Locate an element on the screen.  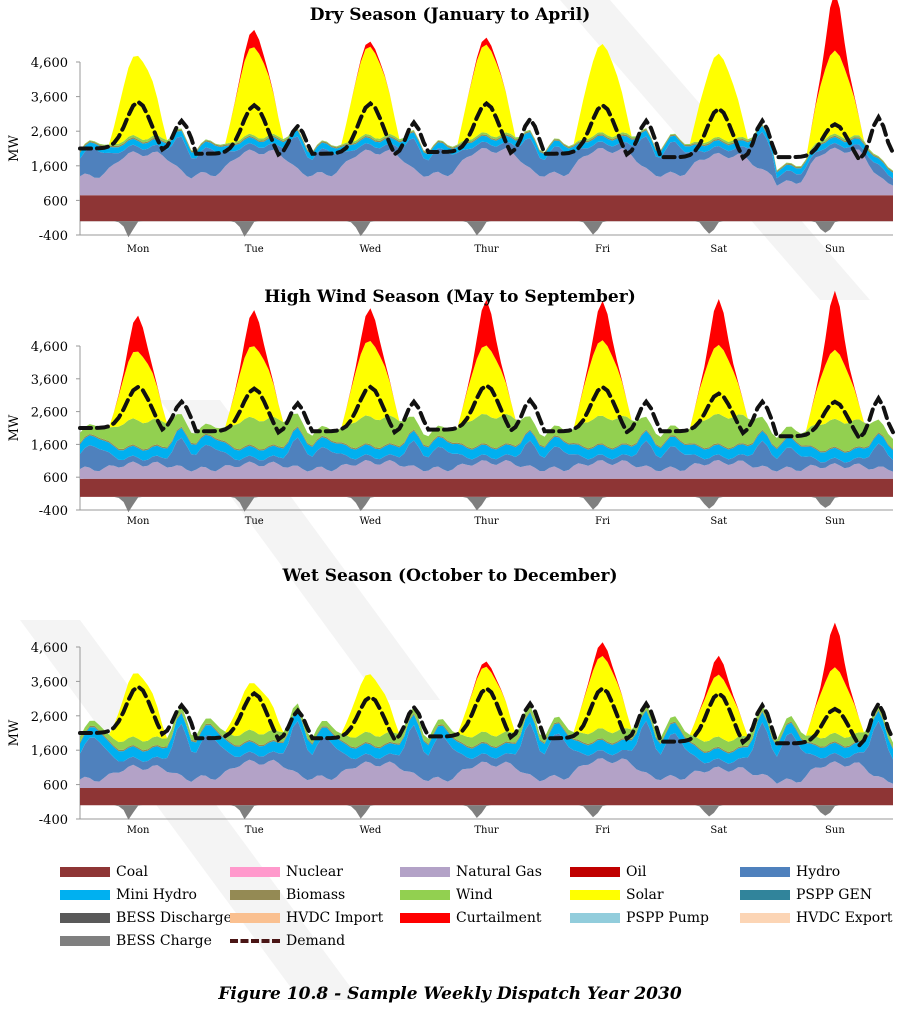
legend-item: Nuclear is located at coordinates (286, 872).